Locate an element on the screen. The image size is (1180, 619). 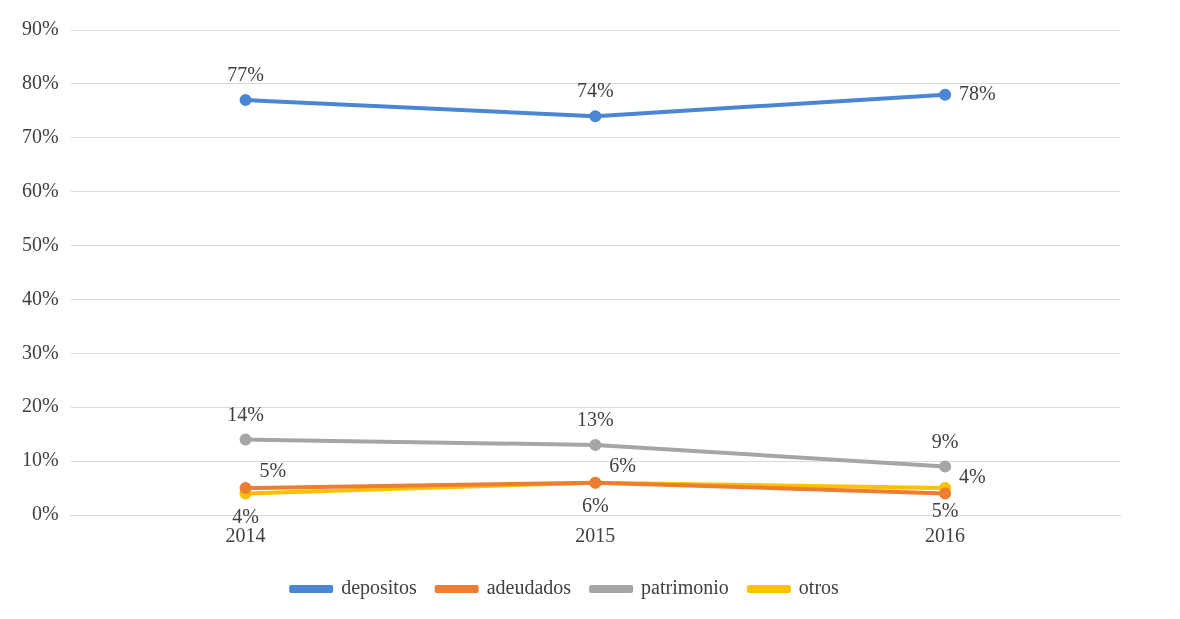
y-tick-label: 10% is located at coordinates (40, 459).